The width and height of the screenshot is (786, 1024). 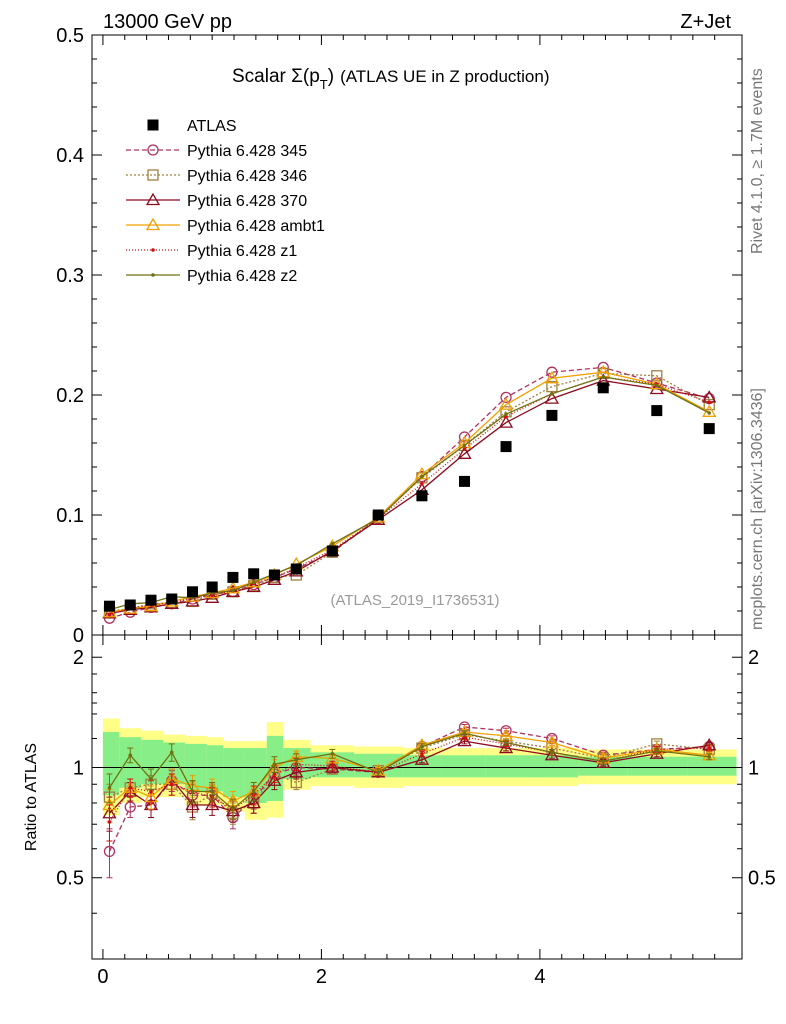 What do you see at coordinates (414, 600) in the screenshot?
I see `reference-label: (ATLAS_2019_I1736531)` at bounding box center [414, 600].